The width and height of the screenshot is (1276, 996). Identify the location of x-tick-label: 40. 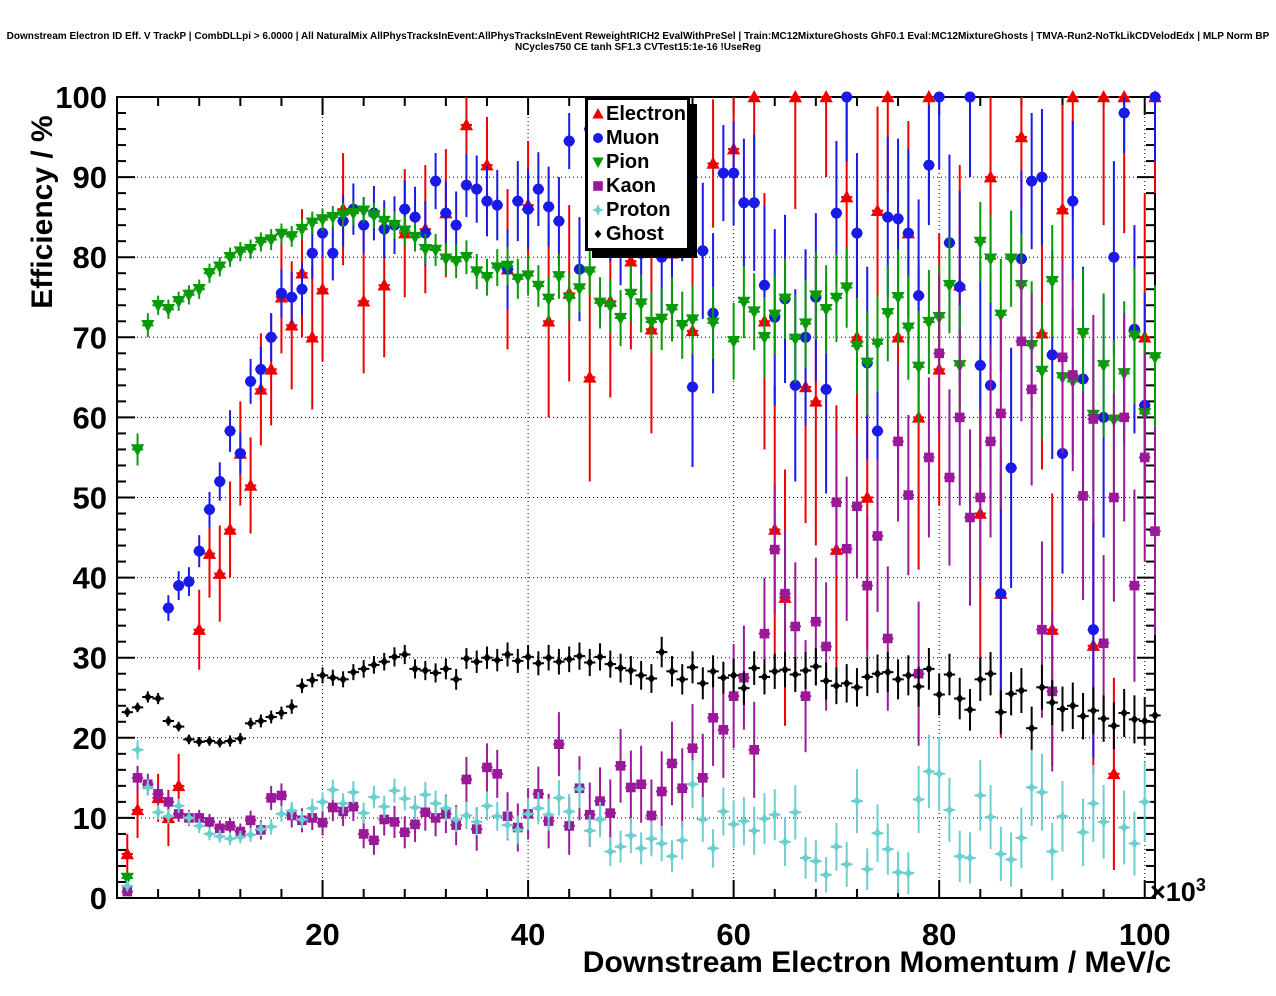
(528, 934).